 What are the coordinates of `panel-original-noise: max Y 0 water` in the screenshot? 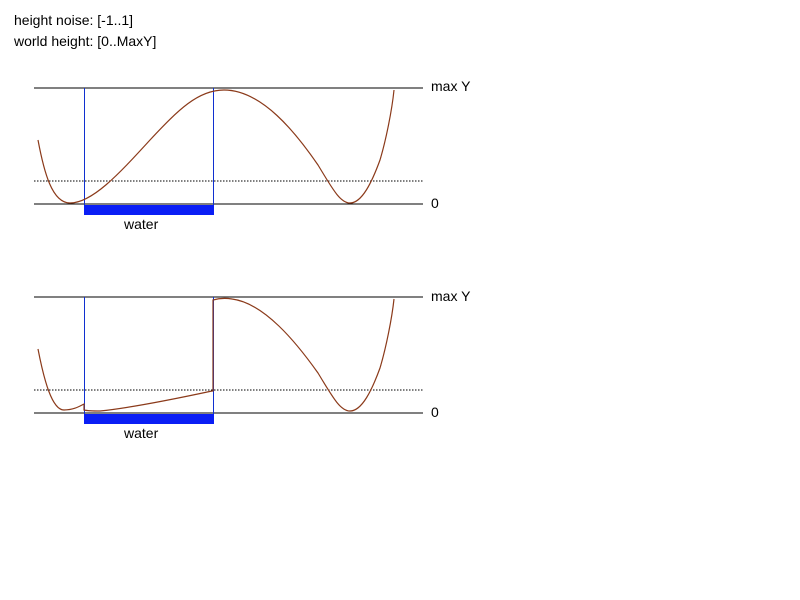 It's located at (252, 155).